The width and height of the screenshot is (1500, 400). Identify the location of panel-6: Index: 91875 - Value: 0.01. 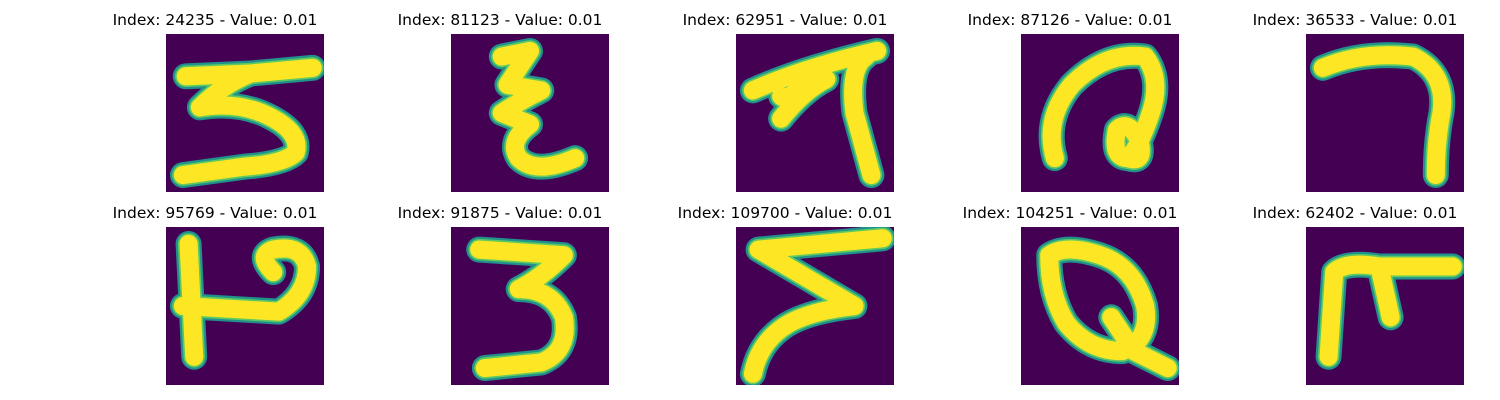
(500, 289).